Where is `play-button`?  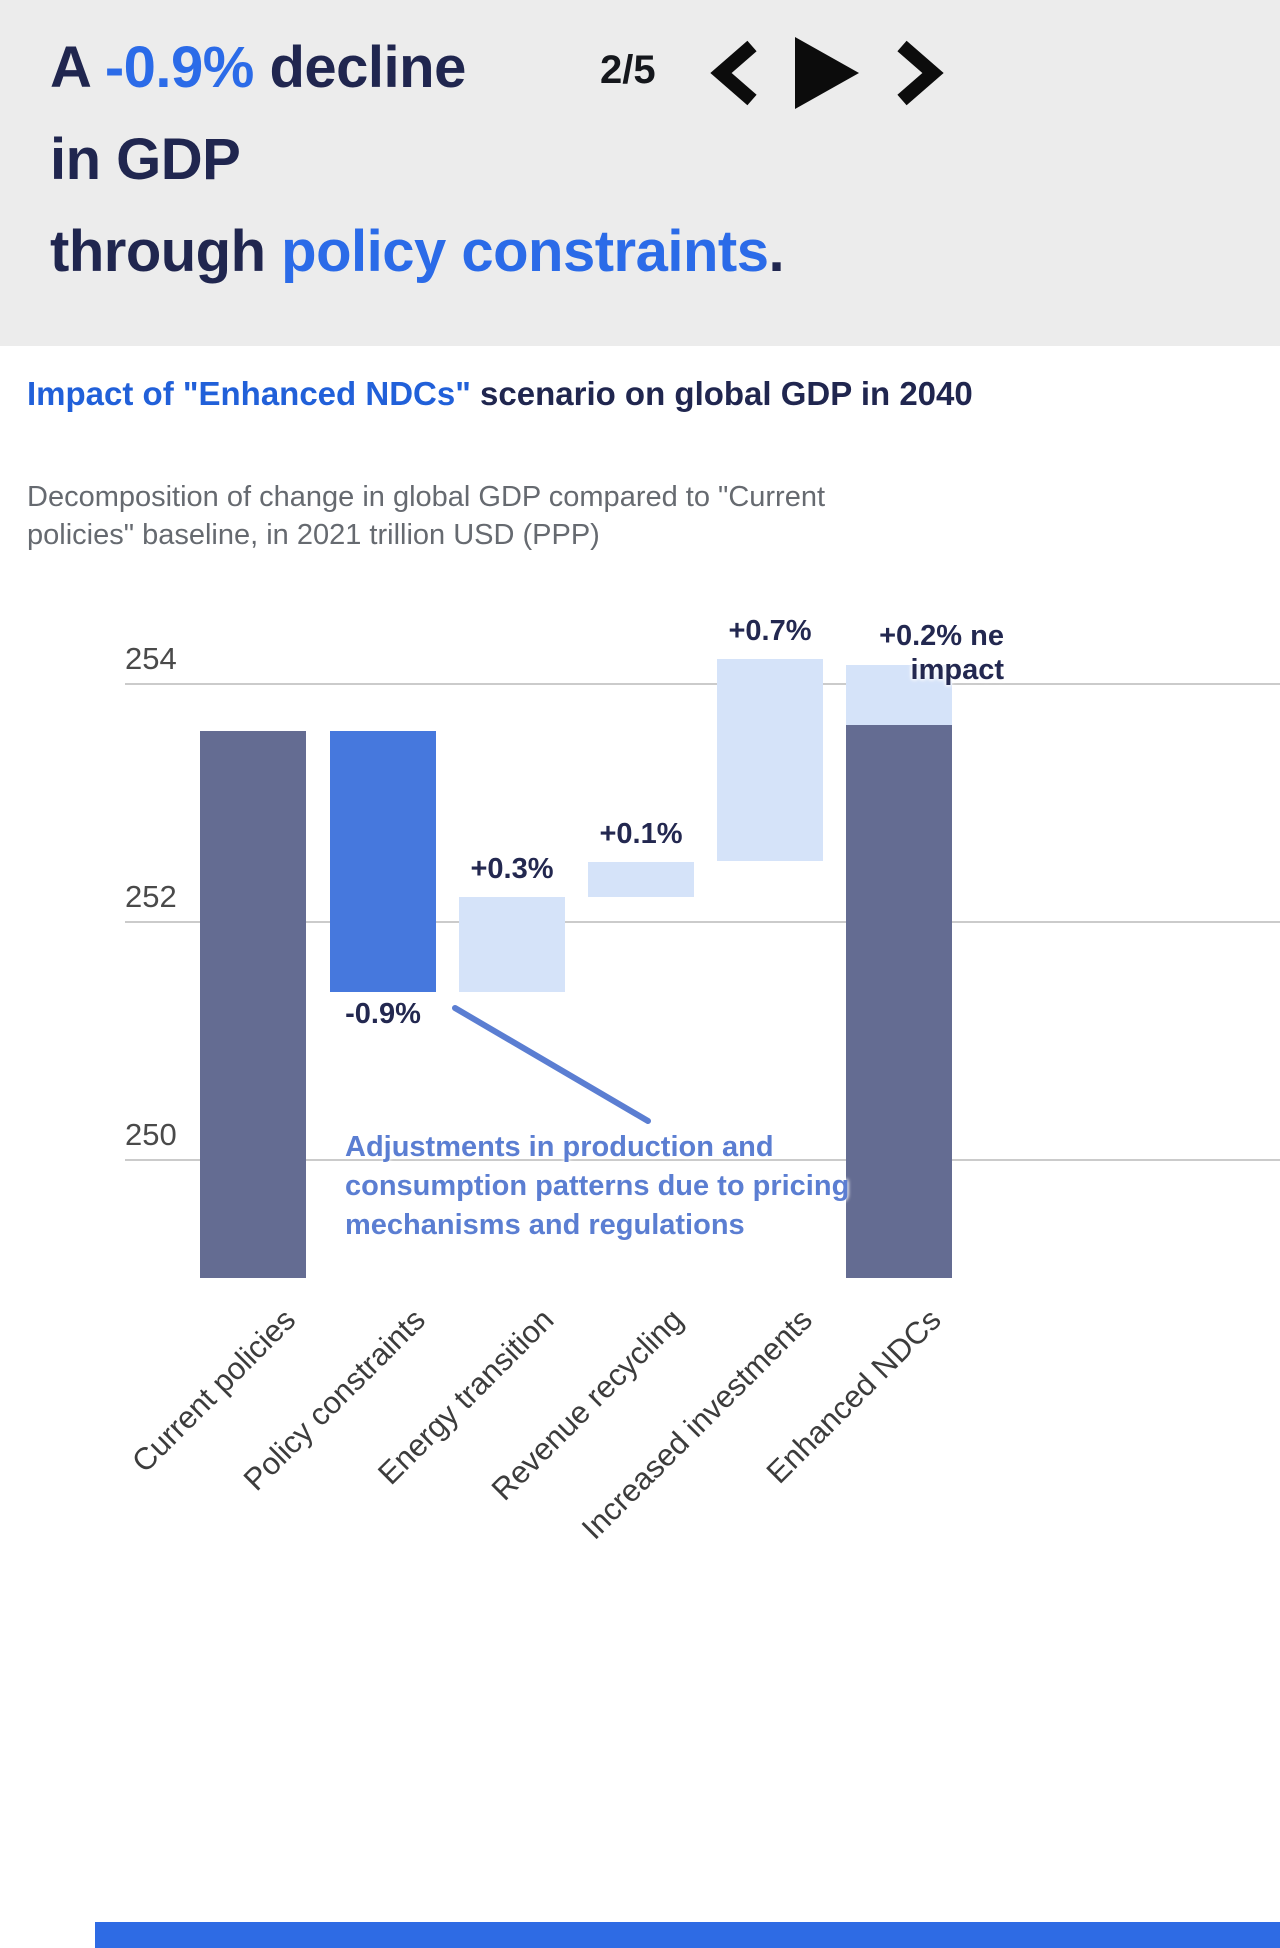 play-button is located at coordinates (827, 73).